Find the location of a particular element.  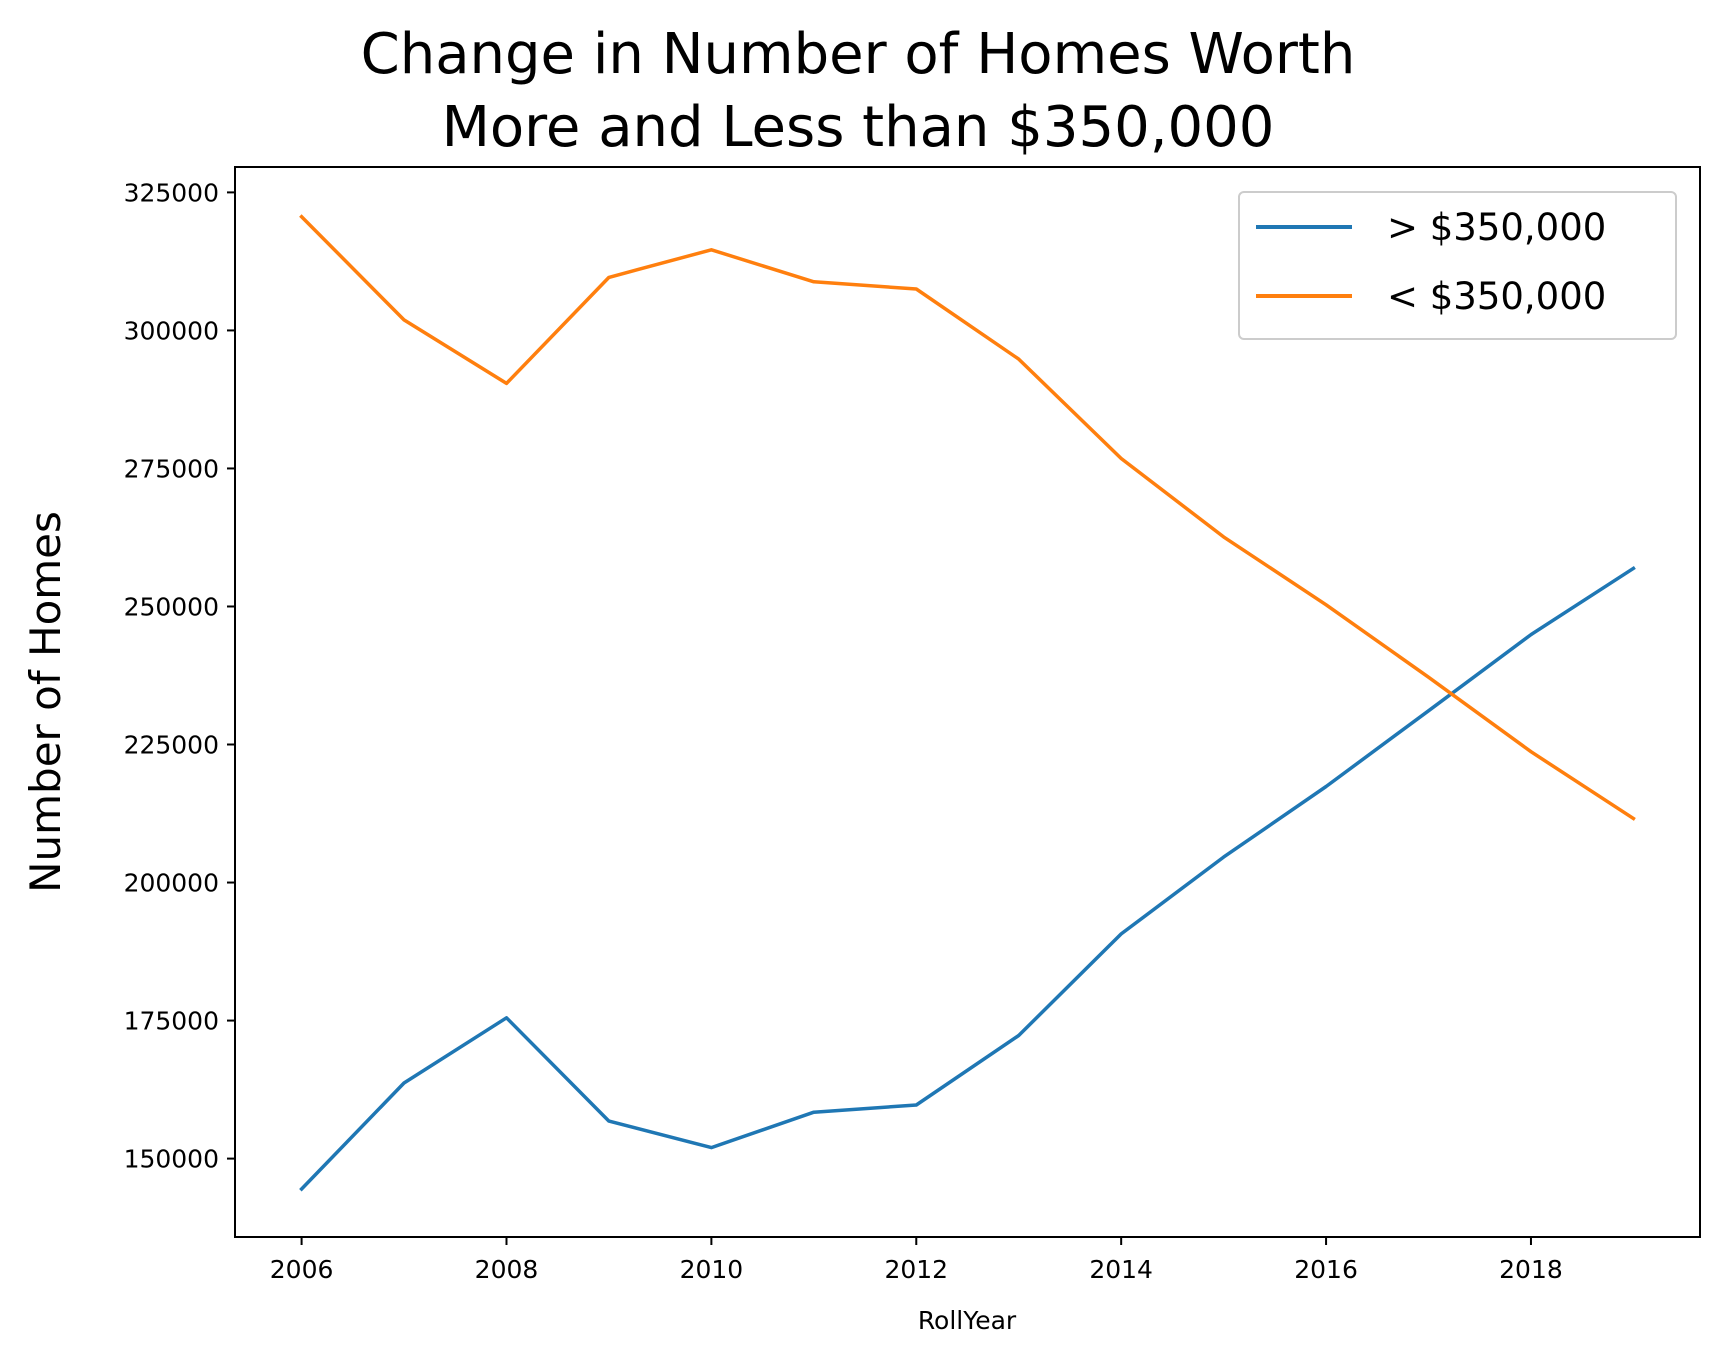

y-axis-label: Number of Homes is located at coordinates (45, 702).